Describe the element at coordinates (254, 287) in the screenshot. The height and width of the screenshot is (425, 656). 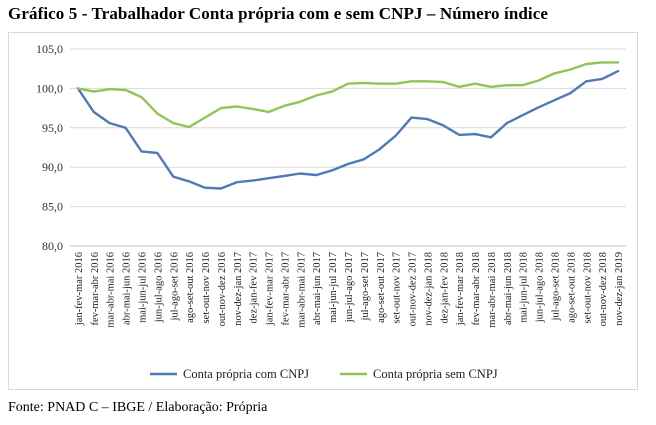
I see `x-tick-label: dez-jan-fev 2017` at that location.